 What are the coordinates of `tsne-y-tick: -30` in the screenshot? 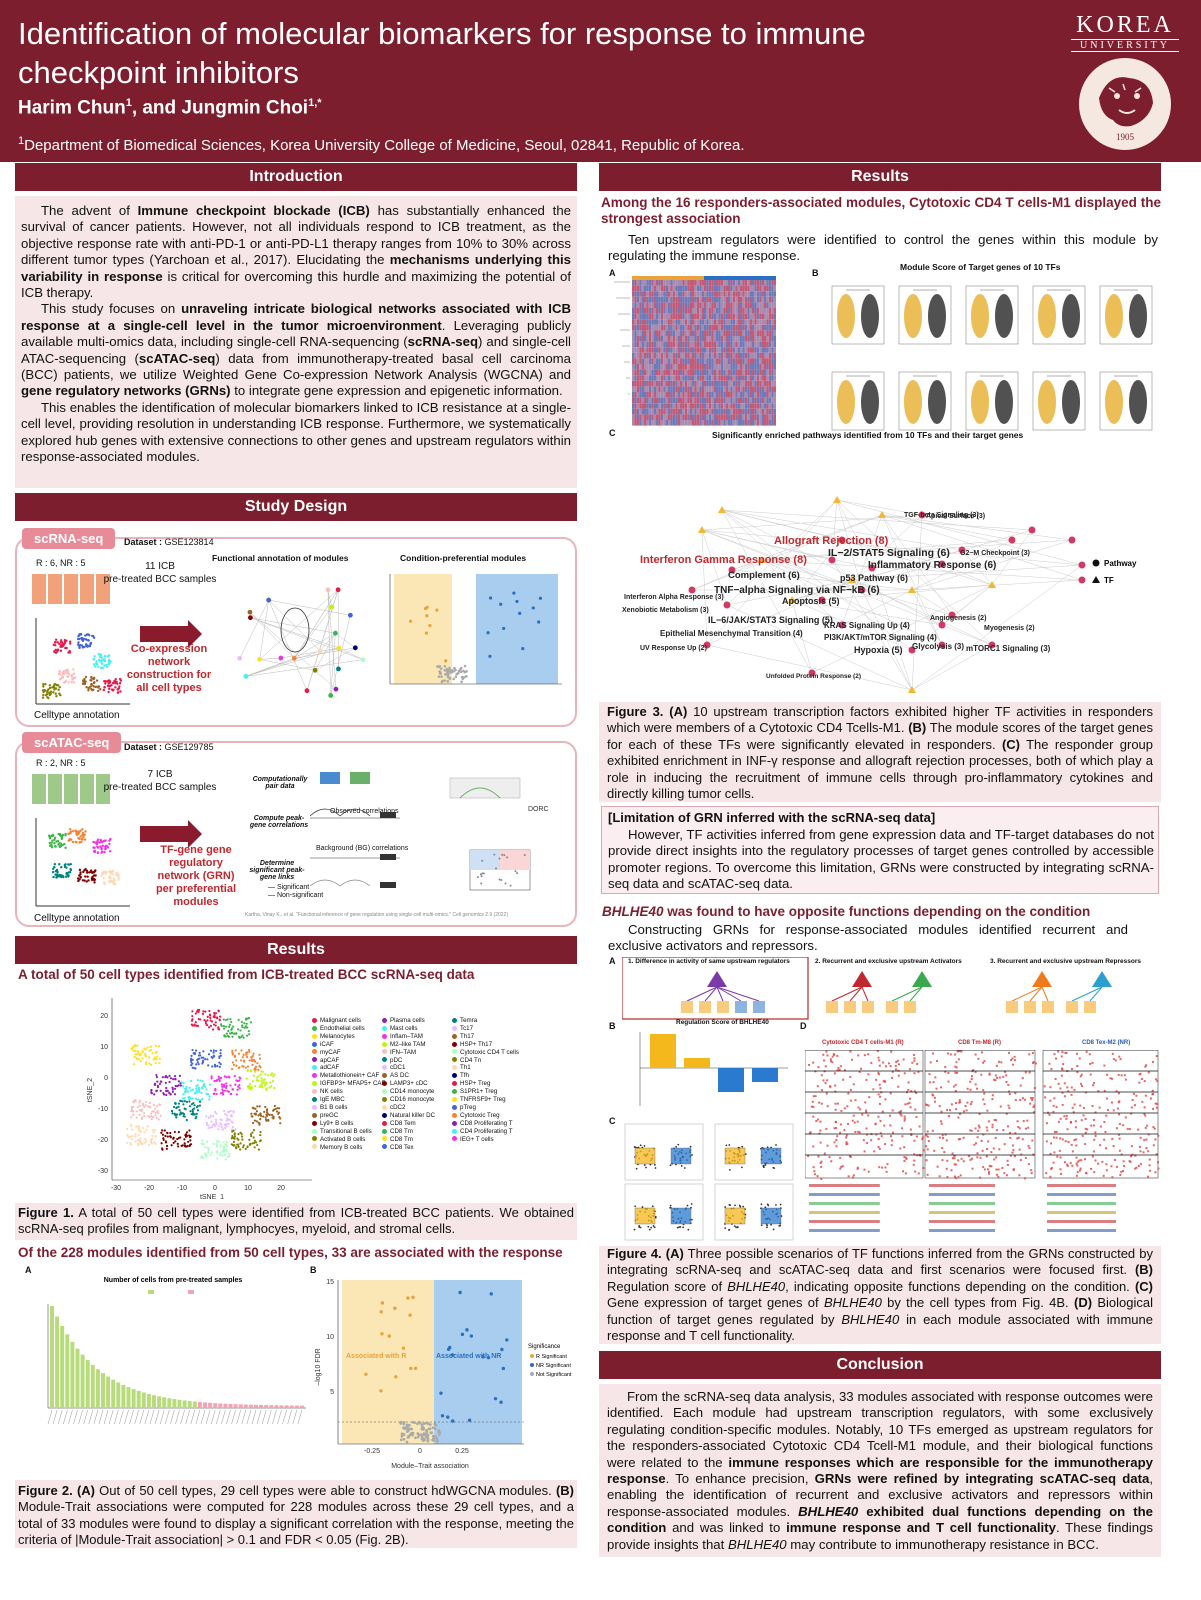 It's located at (103, 1171).